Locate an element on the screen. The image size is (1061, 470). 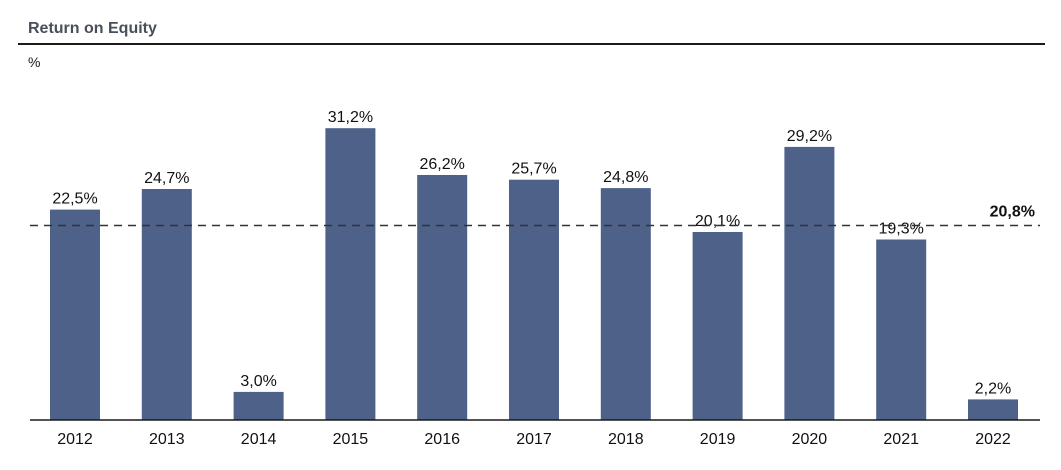
bar-2017 is located at coordinates (534, 299).